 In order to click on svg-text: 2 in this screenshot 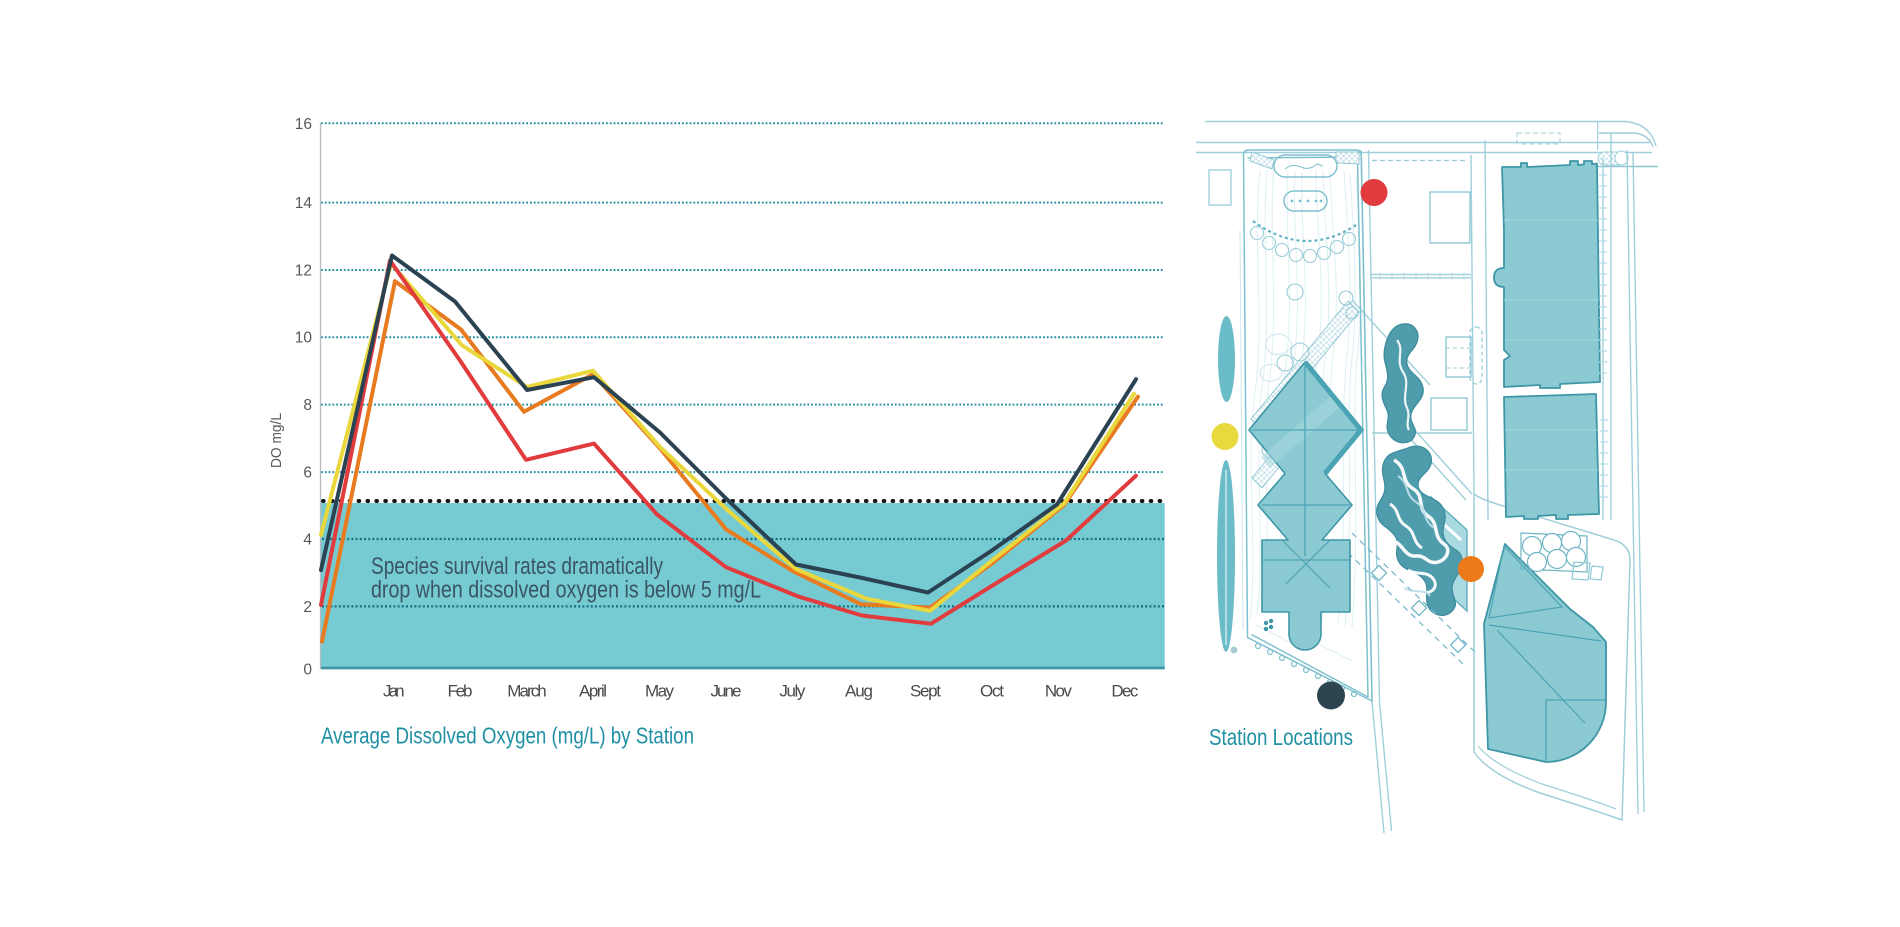, I will do `click(307, 607)`.